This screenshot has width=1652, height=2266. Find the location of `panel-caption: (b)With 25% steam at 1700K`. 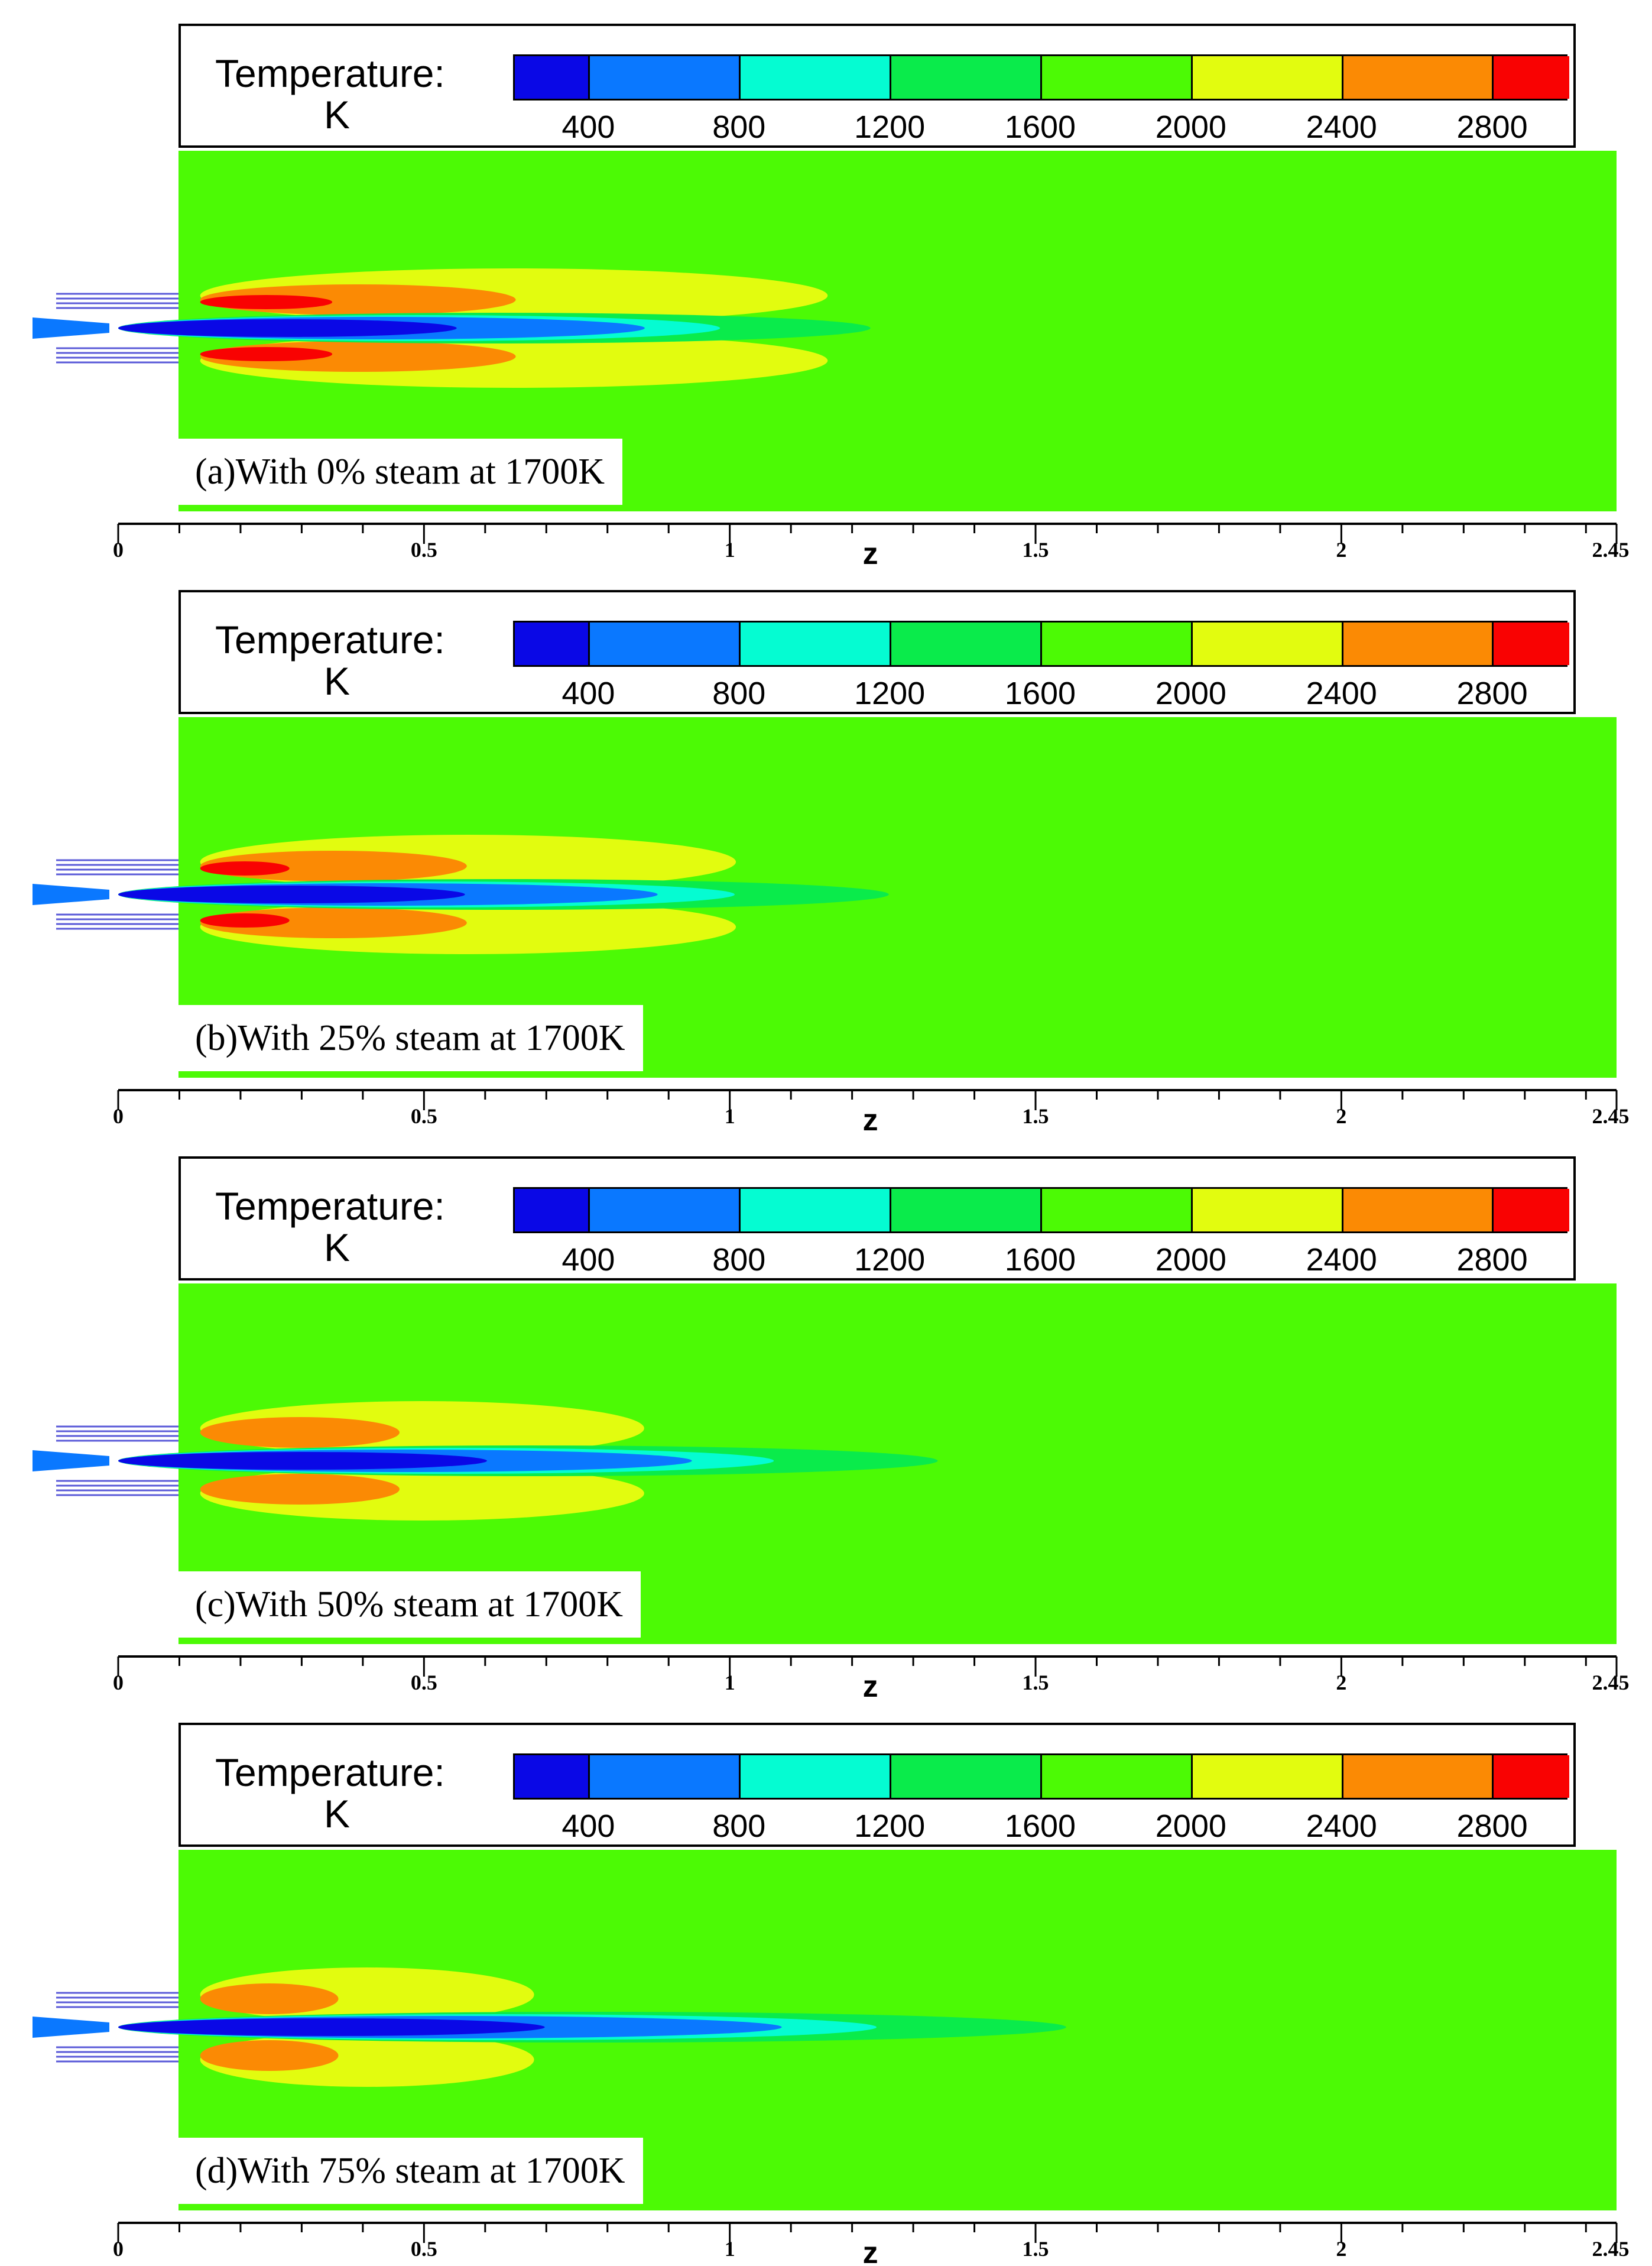

panel-caption: (b)With 25% steam at 1700K is located at coordinates (410, 1038).